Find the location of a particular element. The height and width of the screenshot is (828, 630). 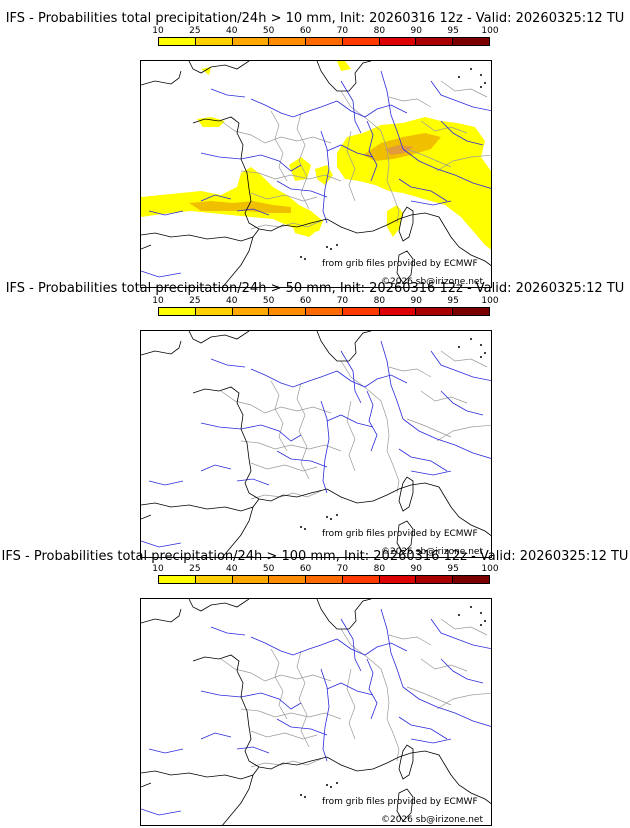

legend-tick-label: 25 is located at coordinates (195, 301).